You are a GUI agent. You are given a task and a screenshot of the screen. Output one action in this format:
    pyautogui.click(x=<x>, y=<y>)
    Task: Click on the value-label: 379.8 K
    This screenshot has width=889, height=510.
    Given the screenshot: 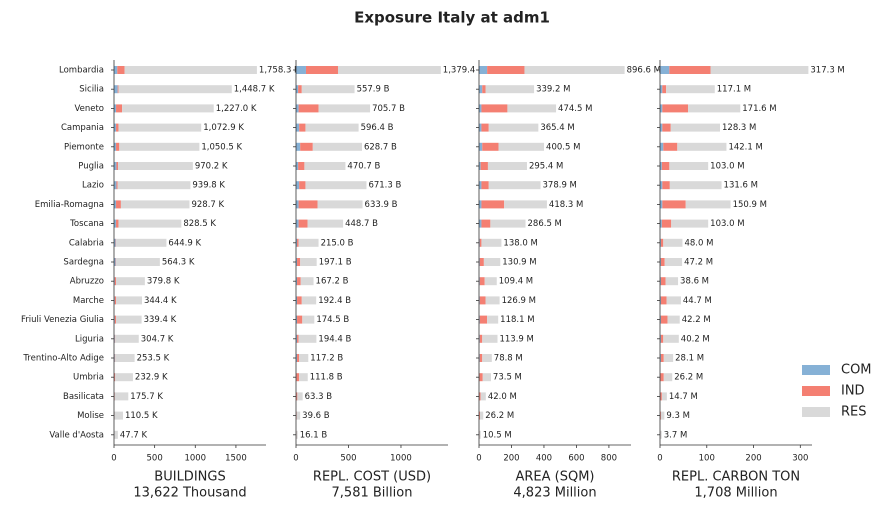 What is the action you would take?
    pyautogui.click(x=163, y=282)
    